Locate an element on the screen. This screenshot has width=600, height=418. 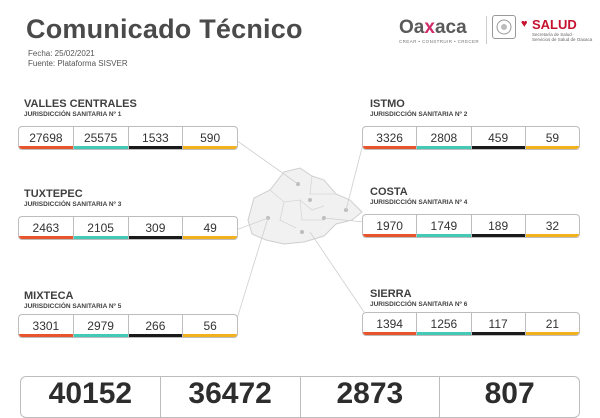
region-stat-value: 1970 is located at coordinates (389, 226).